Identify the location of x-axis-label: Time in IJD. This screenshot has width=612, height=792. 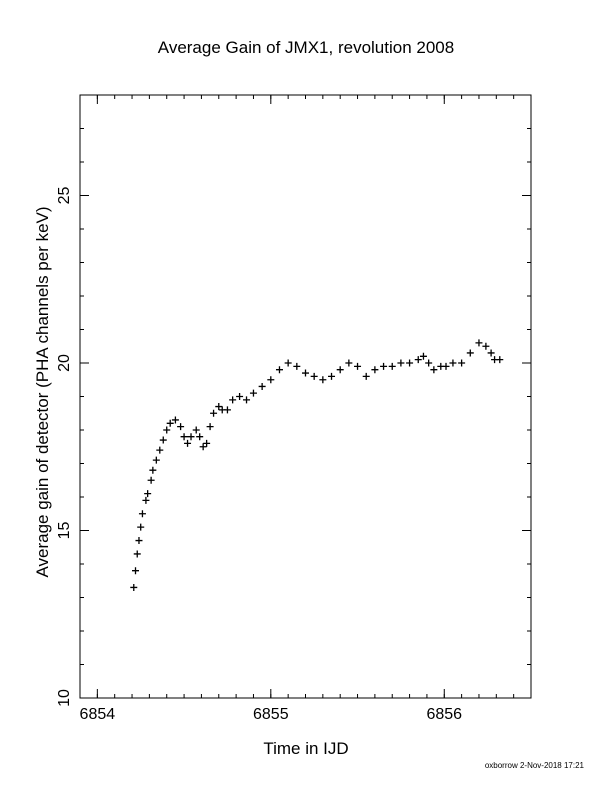
(305, 748).